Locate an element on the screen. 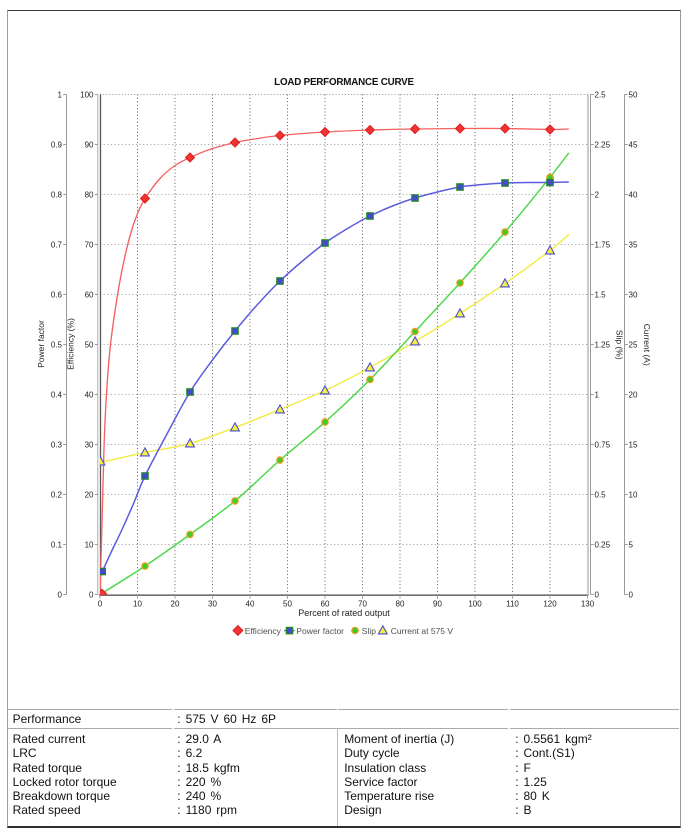  svg-text: 0.75 is located at coordinates (603, 444).